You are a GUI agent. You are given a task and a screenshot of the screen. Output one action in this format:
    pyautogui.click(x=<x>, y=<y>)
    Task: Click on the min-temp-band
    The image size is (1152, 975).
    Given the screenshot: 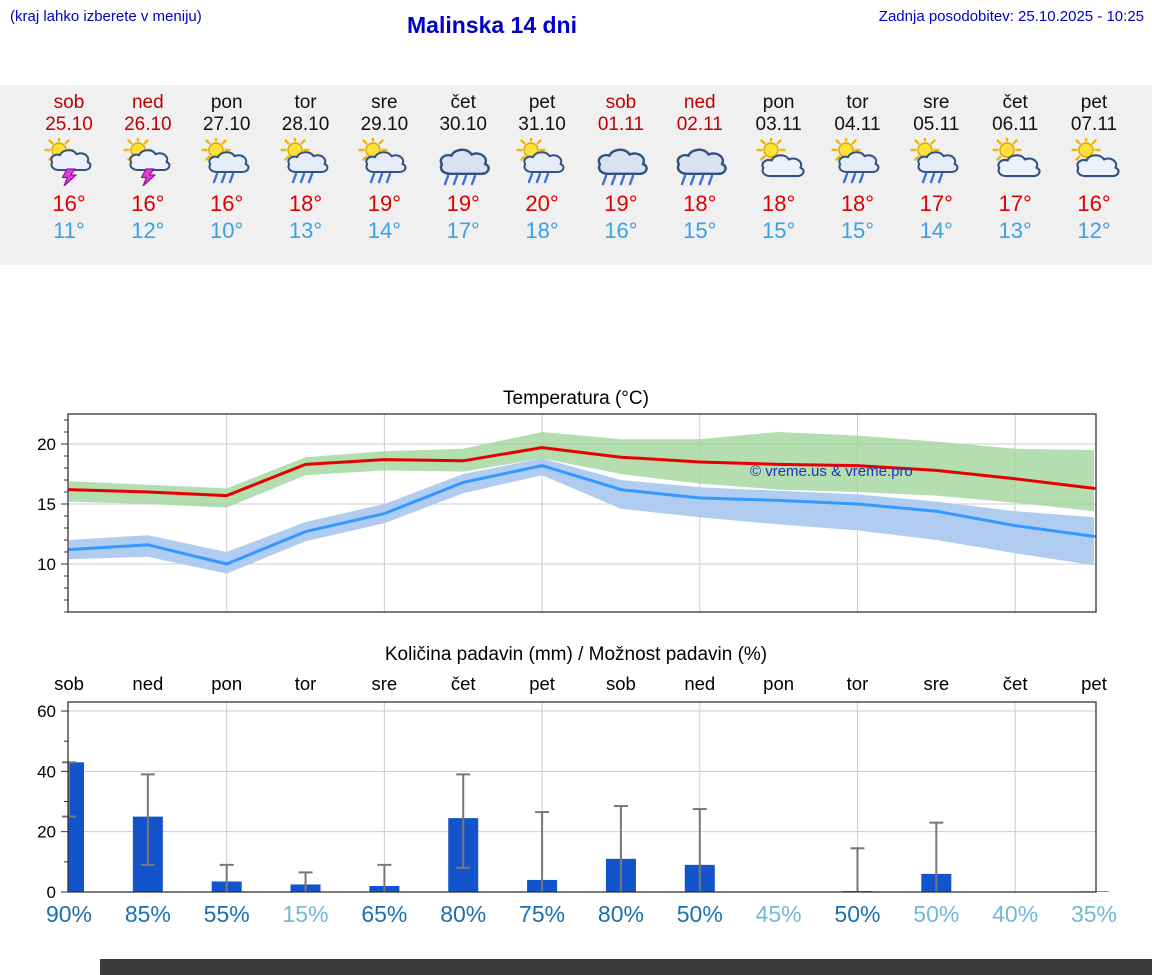 What is the action you would take?
    pyautogui.click(x=581, y=516)
    